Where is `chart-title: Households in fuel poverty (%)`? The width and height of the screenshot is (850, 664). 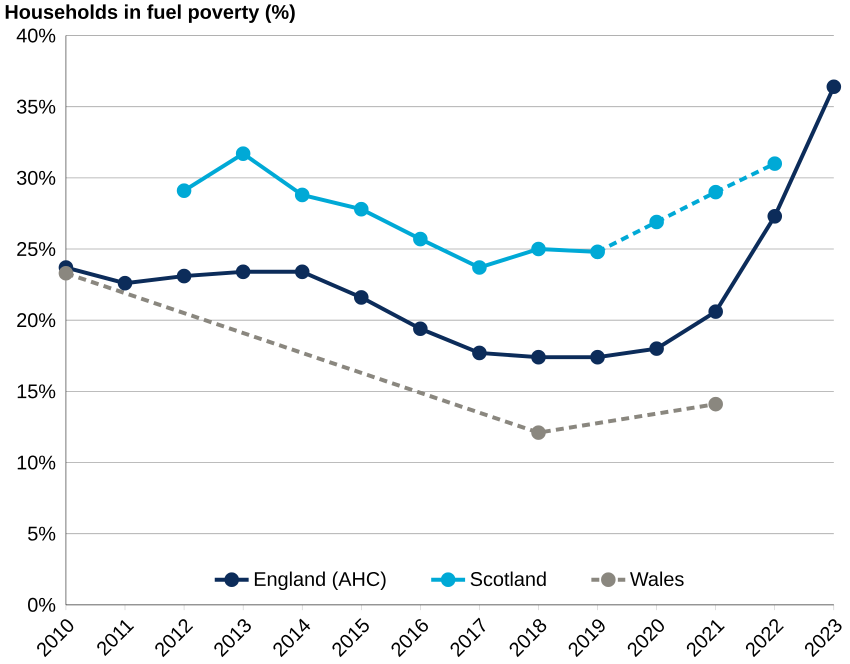 chart-title: Households in fuel poverty (%) is located at coordinates (150, 13).